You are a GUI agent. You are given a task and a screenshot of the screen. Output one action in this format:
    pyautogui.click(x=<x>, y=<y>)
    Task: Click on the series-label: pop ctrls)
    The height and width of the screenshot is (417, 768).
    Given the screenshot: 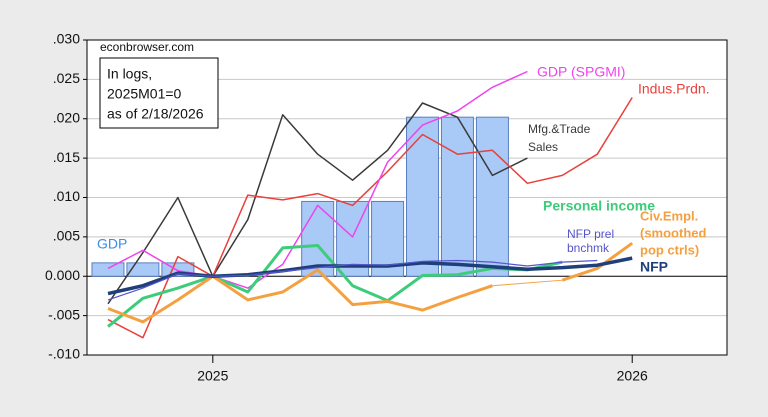 What is the action you would take?
    pyautogui.click(x=669, y=249)
    